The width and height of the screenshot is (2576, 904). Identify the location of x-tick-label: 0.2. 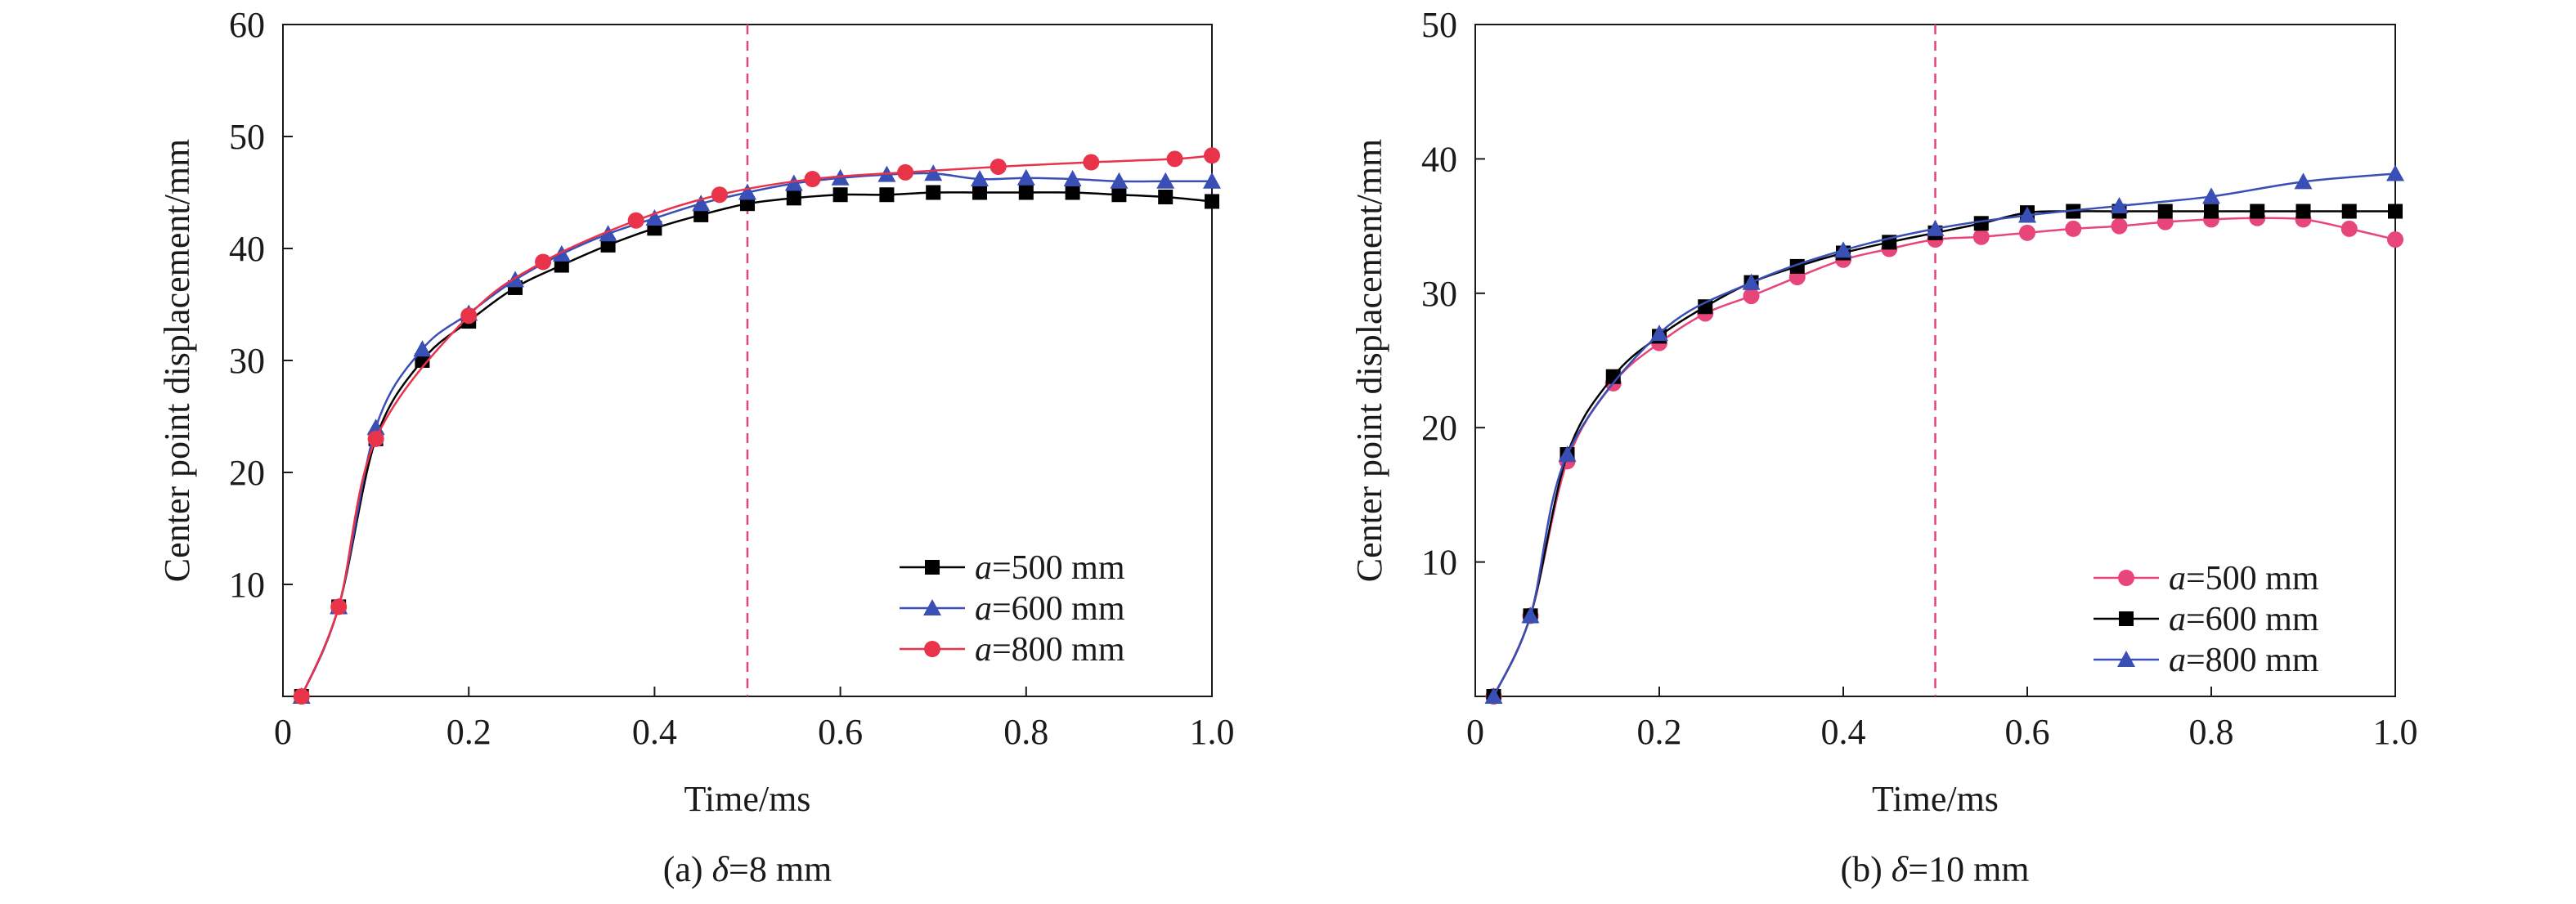
(1659, 732).